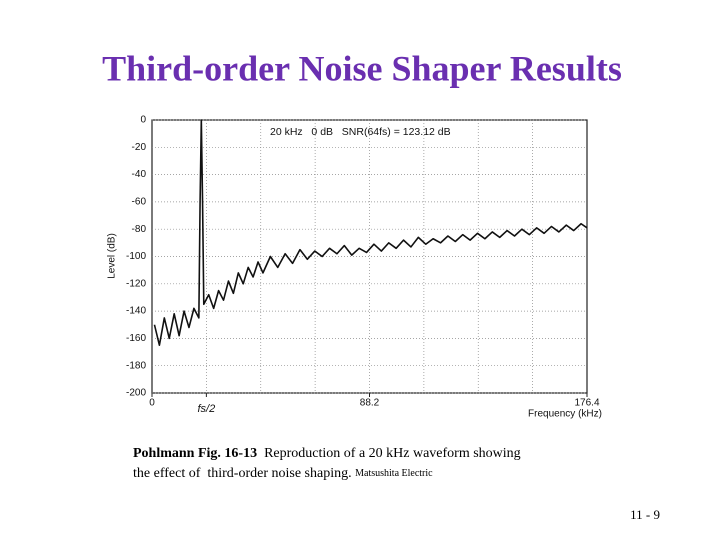  I want to click on x-axis-label: Frequency (kHz), so click(565, 414).